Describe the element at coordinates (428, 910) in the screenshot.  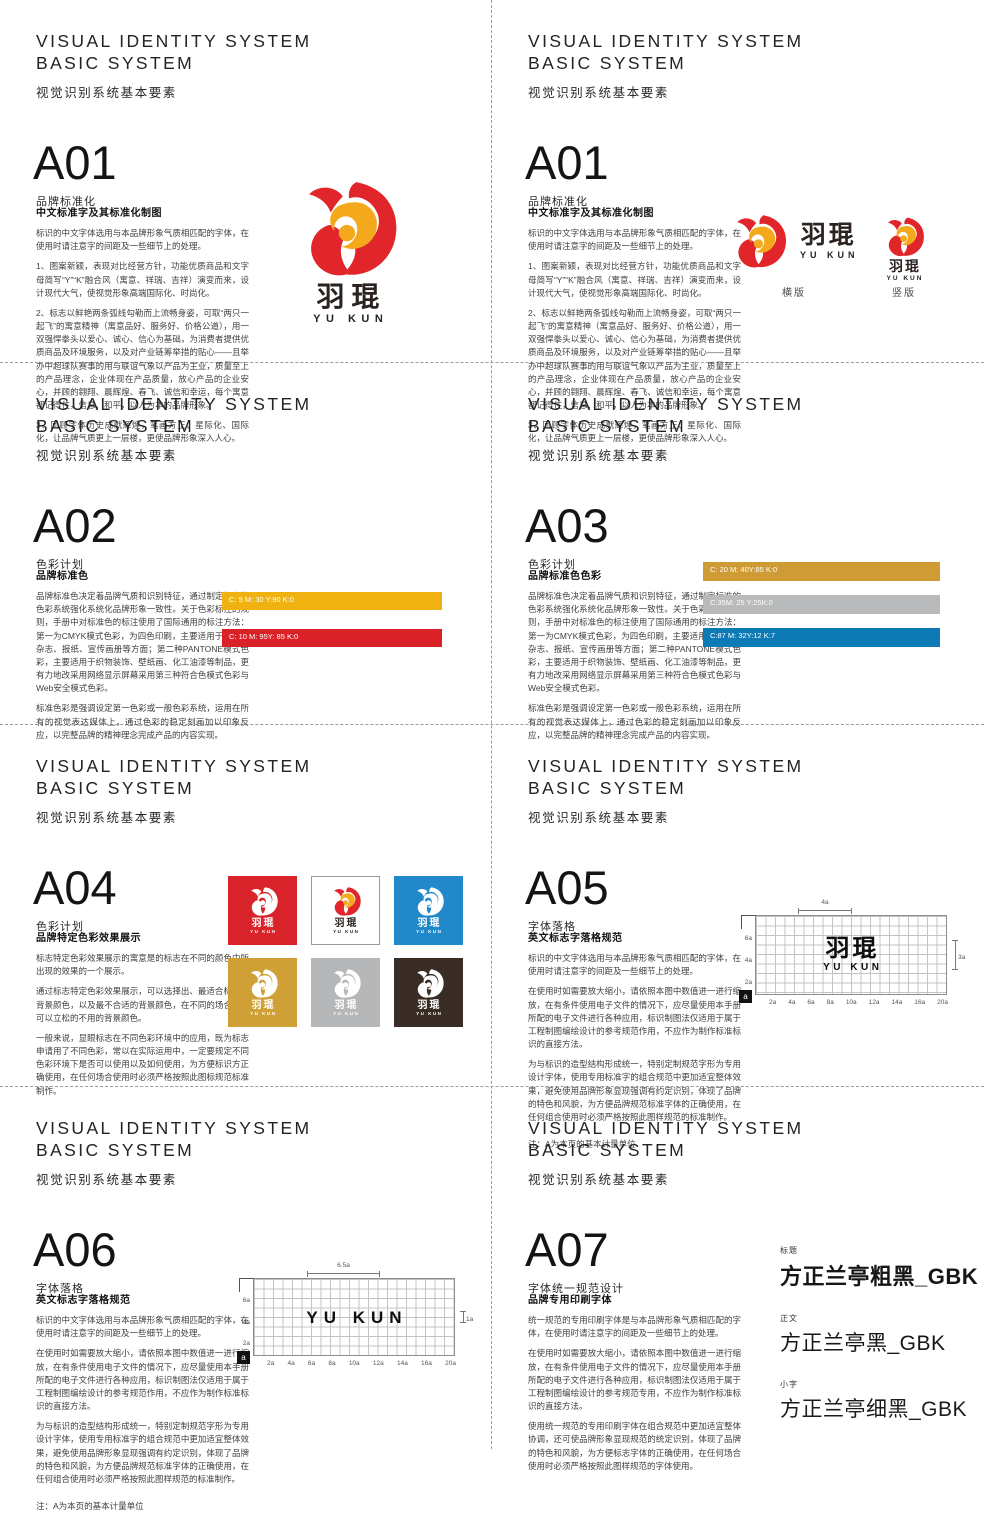
I see `logo-tile-blue: 羽琨 YU KUN` at that location.